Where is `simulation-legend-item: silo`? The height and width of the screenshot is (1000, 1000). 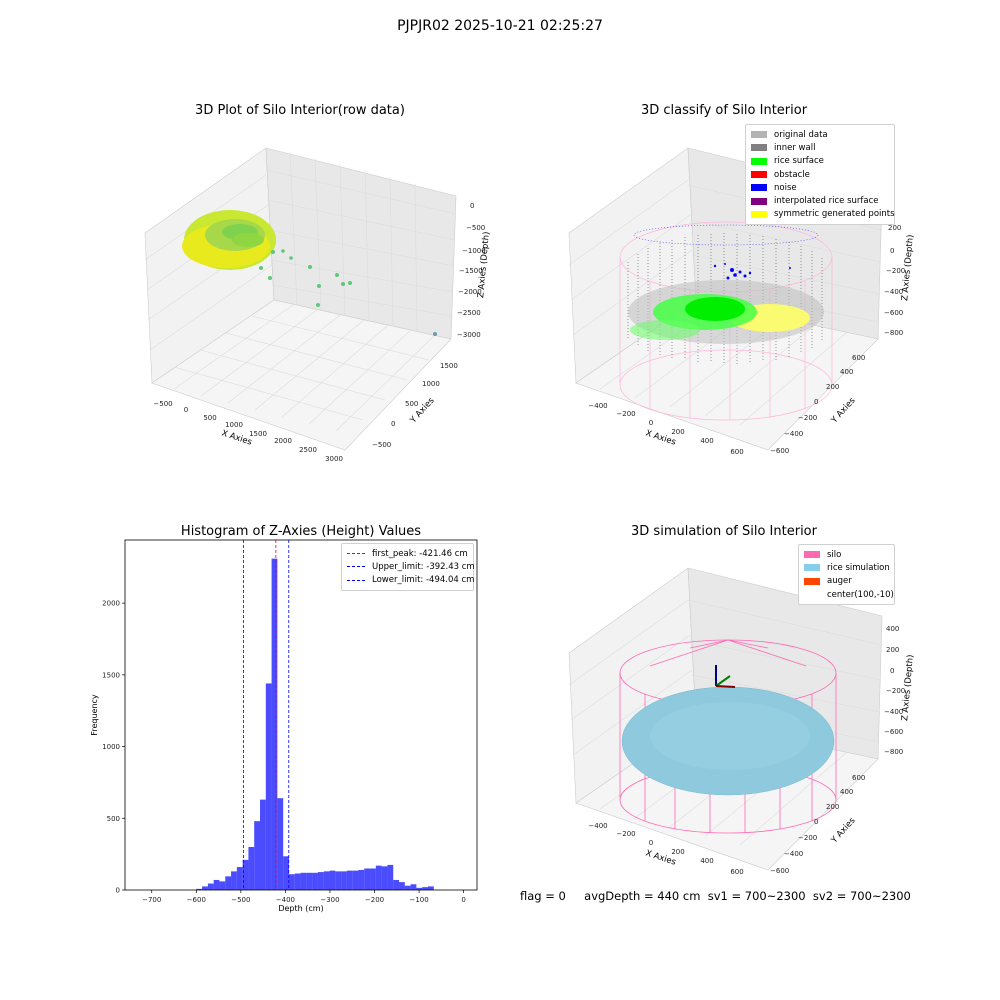
simulation-legend-item: silo is located at coordinates (846, 554).